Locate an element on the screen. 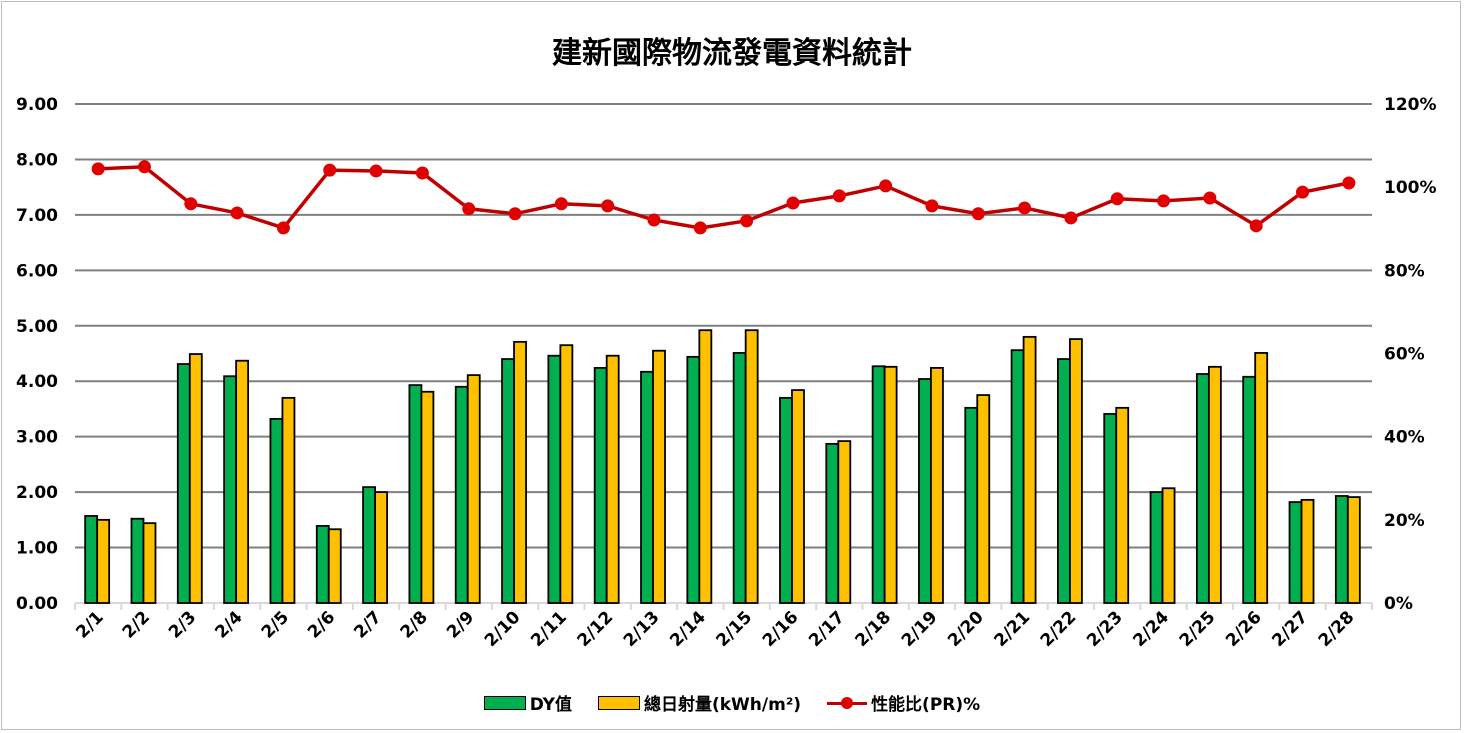  chart-title: 建新國際物流發電資料統計 is located at coordinates (732, 53).